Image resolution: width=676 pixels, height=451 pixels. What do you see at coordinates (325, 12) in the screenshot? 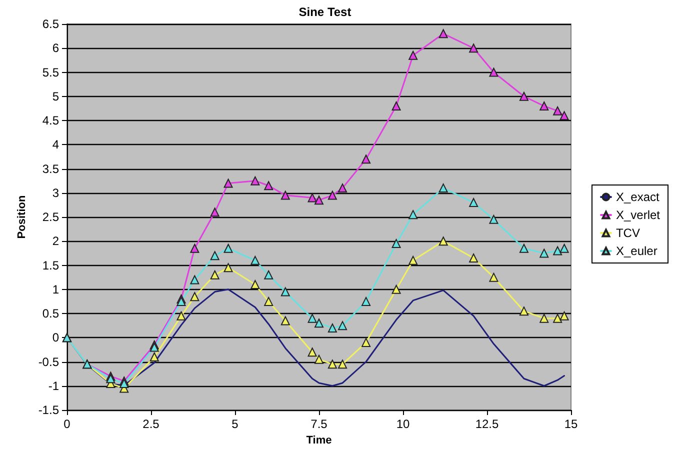
I see `chart-title: Sine Test` at bounding box center [325, 12].